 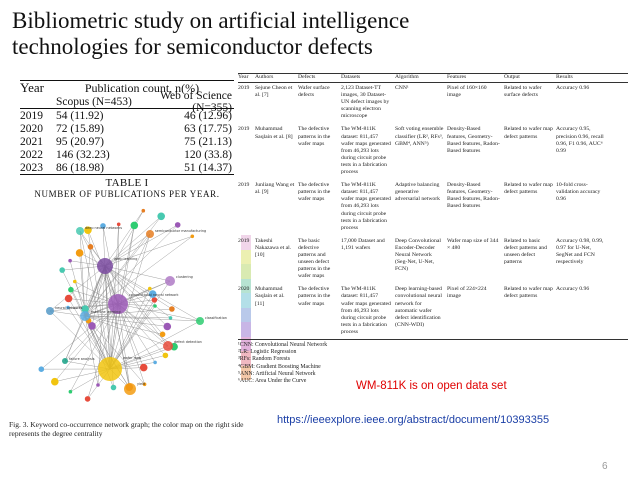 I want to click on graph-node-label: defect detection, so click(x=188, y=342).